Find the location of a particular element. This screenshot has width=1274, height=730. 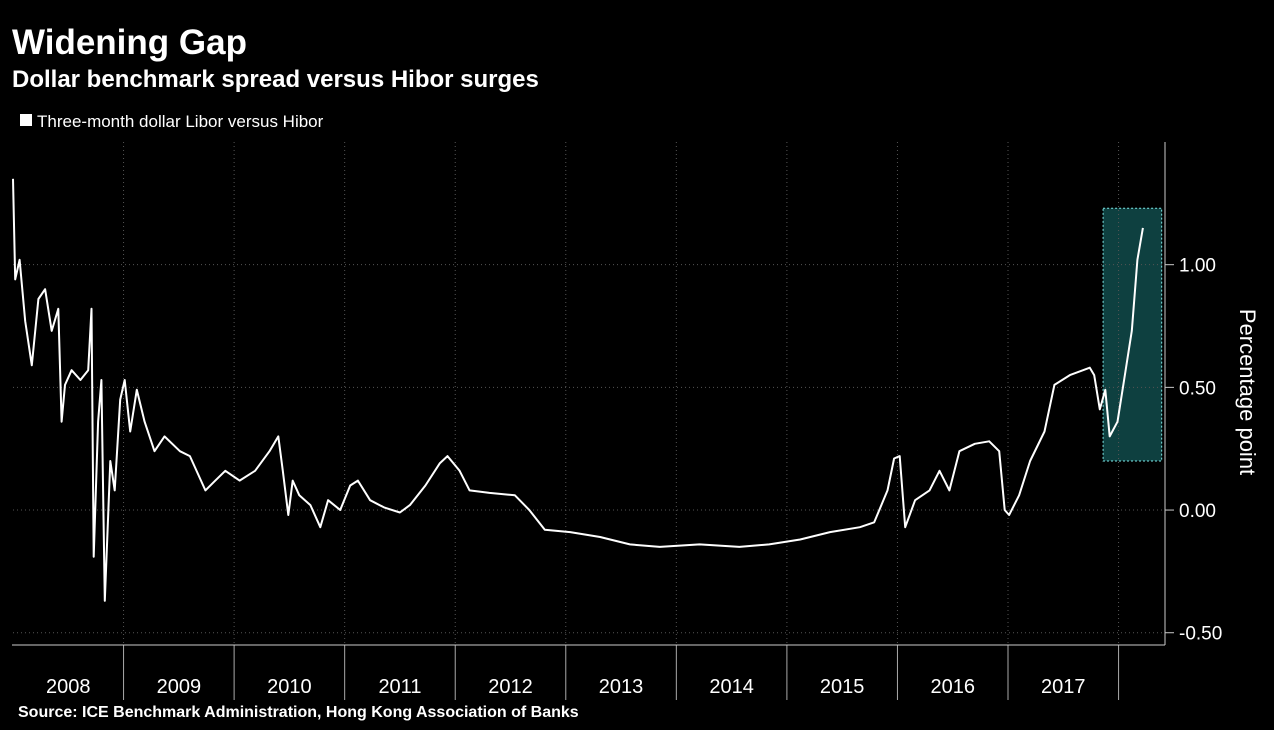

x-tick-label: 2013 is located at coordinates (621, 687).